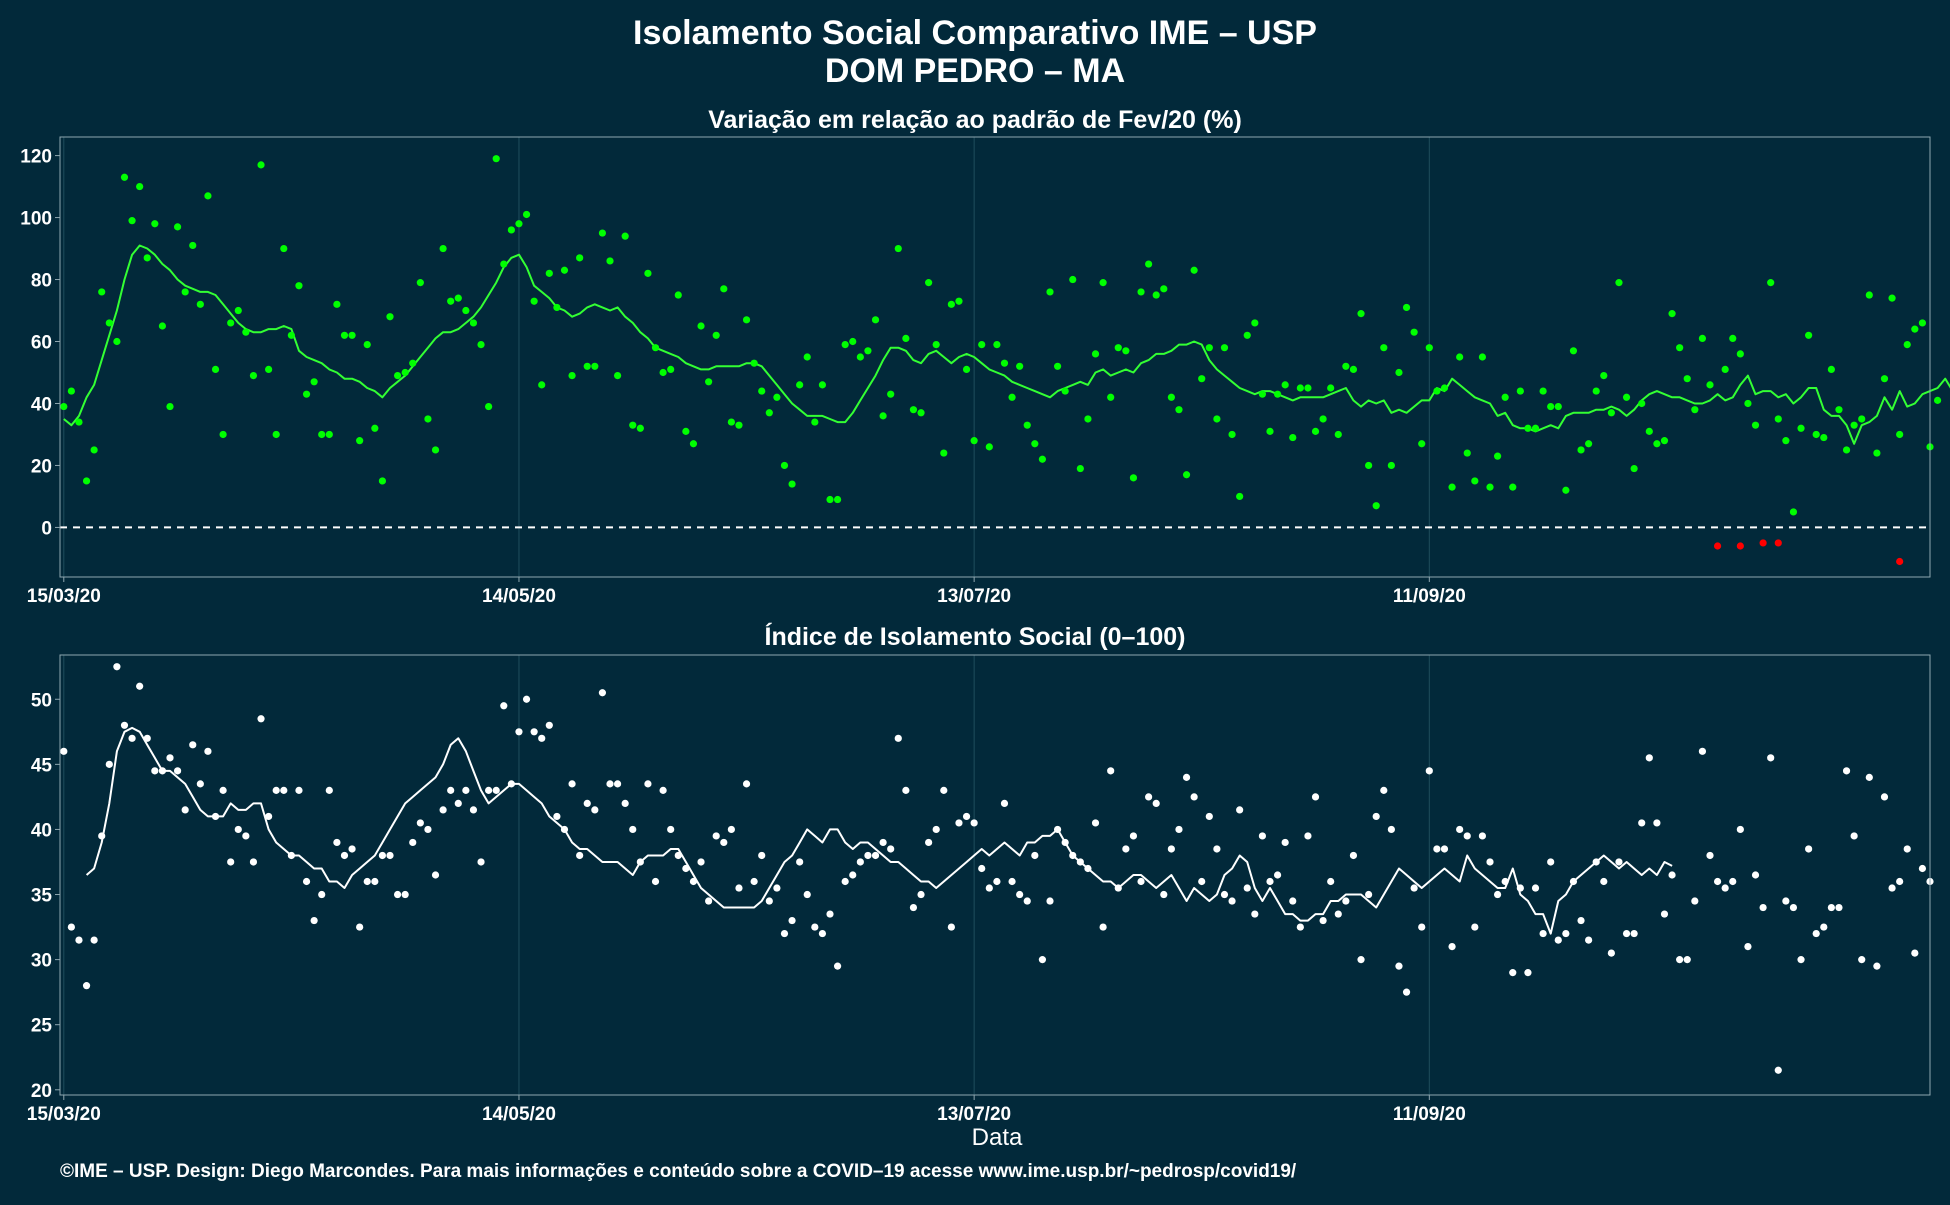  What do you see at coordinates (64, 1114) in the screenshot?
I see `bottom-xtick-label: 15/03/20` at bounding box center [64, 1114].